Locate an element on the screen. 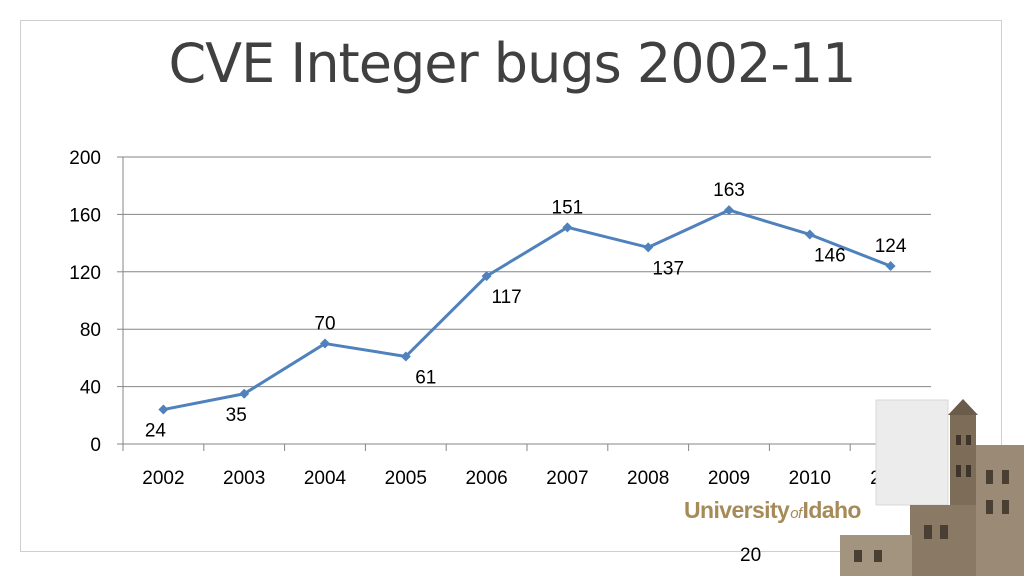 The width and height of the screenshot is (1024, 576). data-point-2006 is located at coordinates (486, 276).